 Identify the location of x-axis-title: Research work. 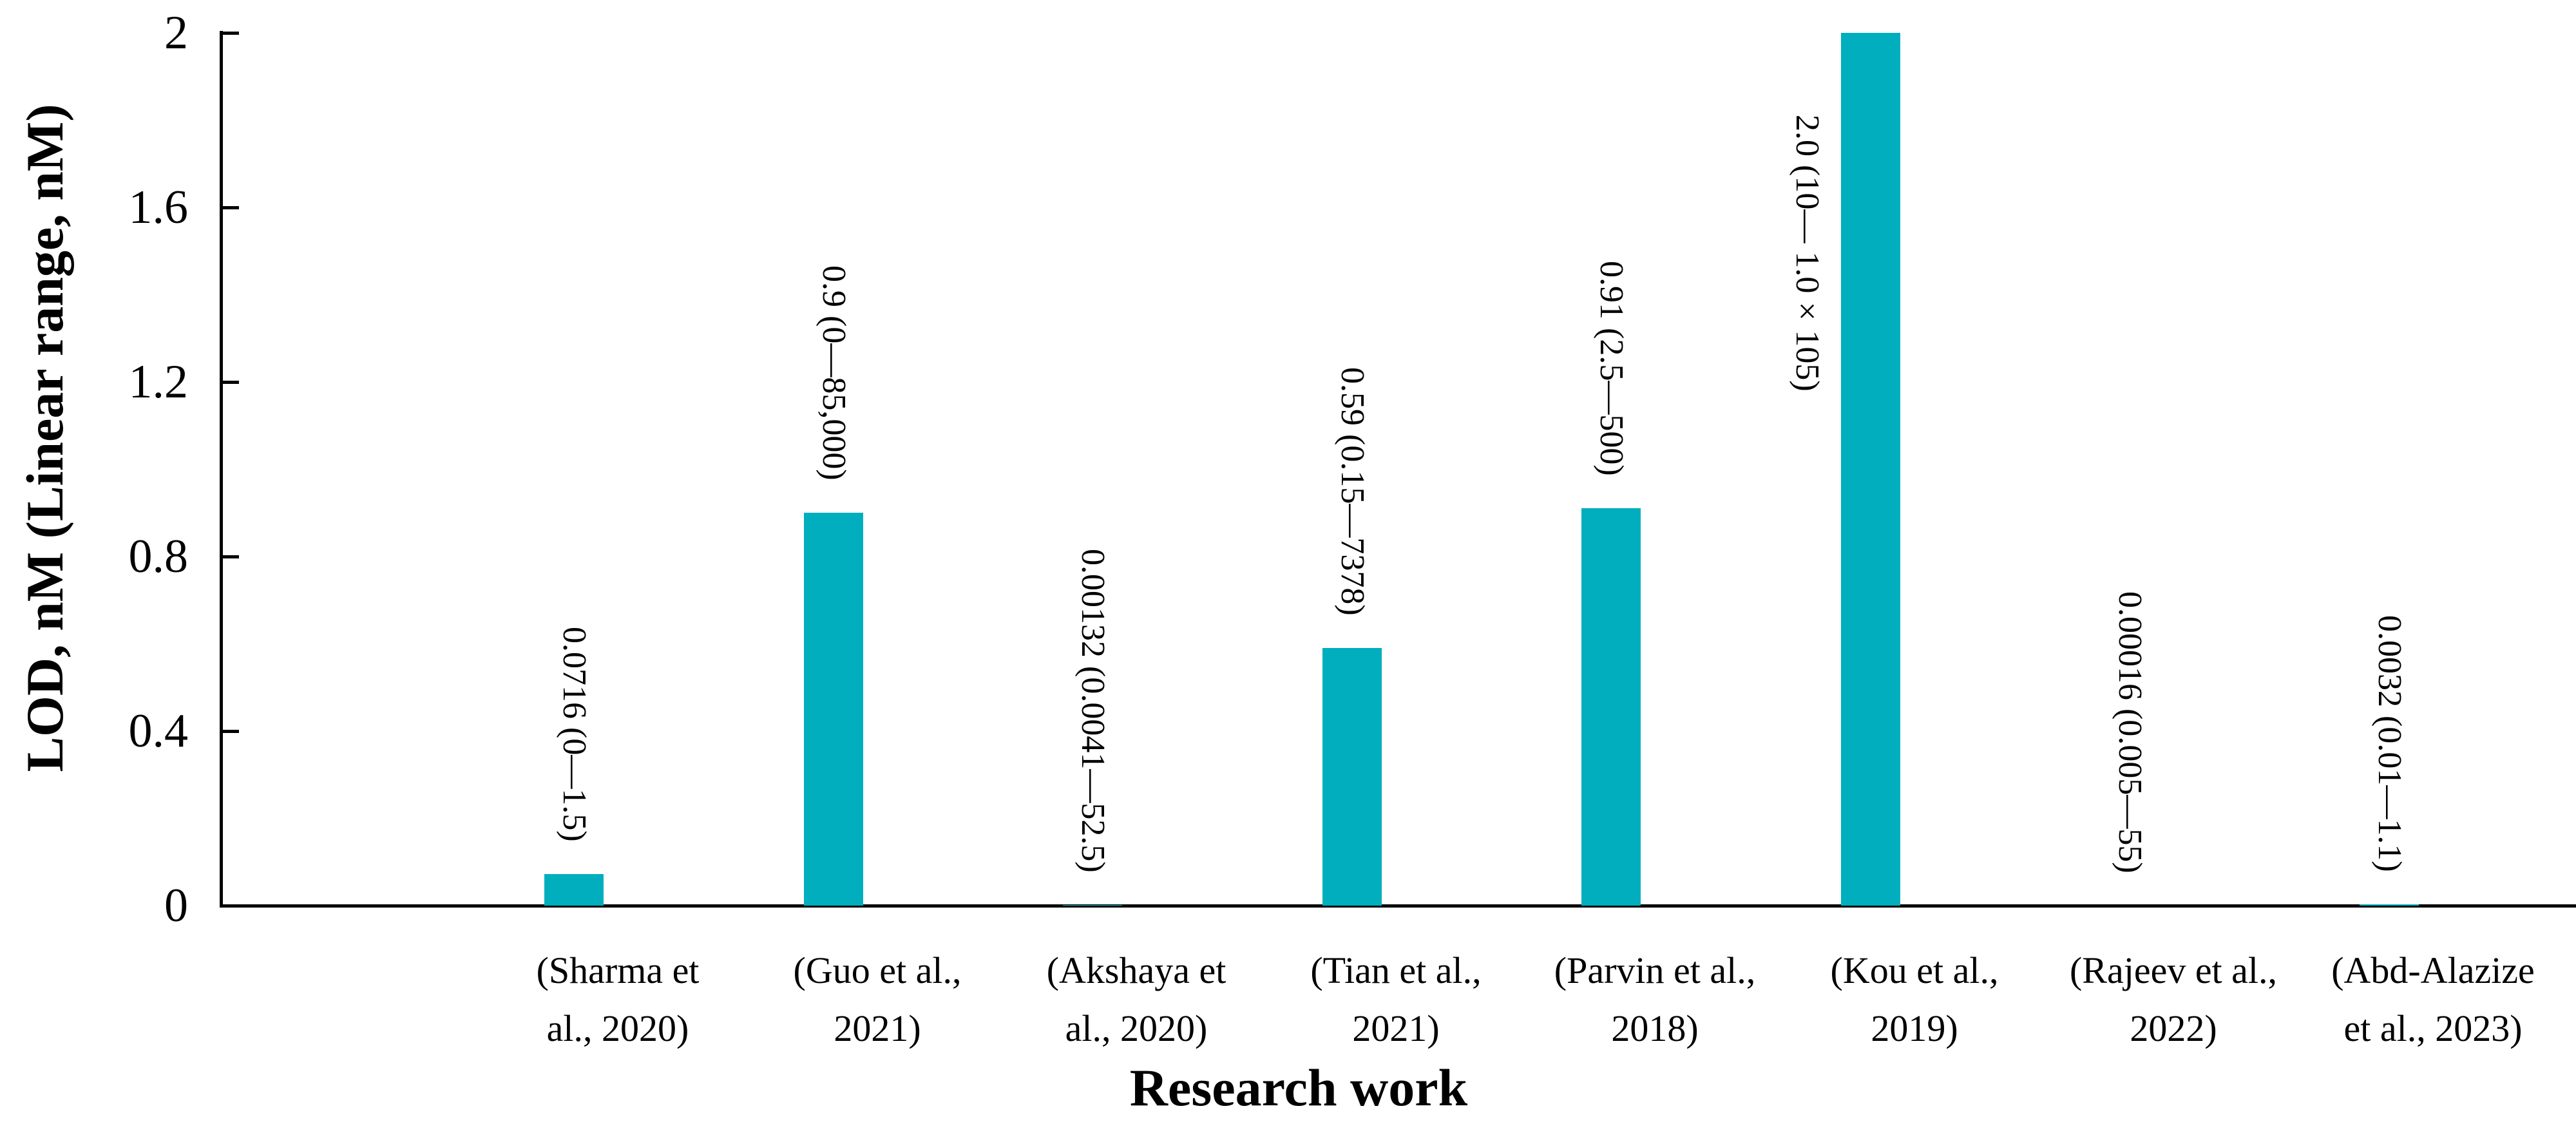
(1298, 1087).